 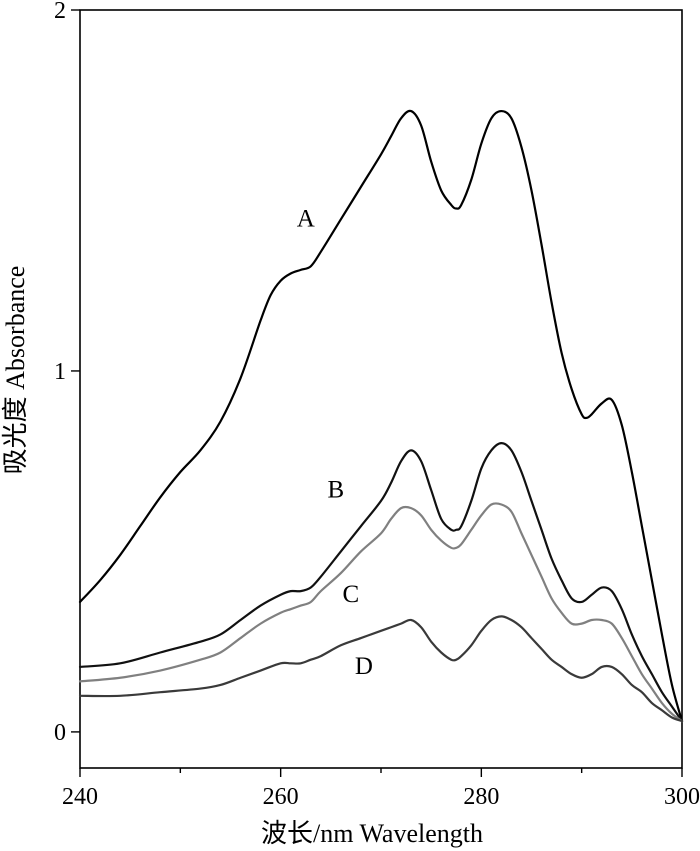 What do you see at coordinates (60, 733) in the screenshot?
I see `y-tick-label-0: 0` at bounding box center [60, 733].